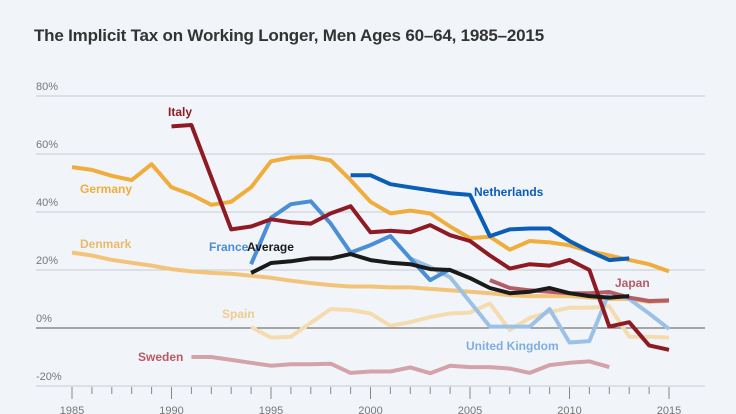  What do you see at coordinates (47, 87) in the screenshot?
I see `y-tick-label: 80%` at bounding box center [47, 87].